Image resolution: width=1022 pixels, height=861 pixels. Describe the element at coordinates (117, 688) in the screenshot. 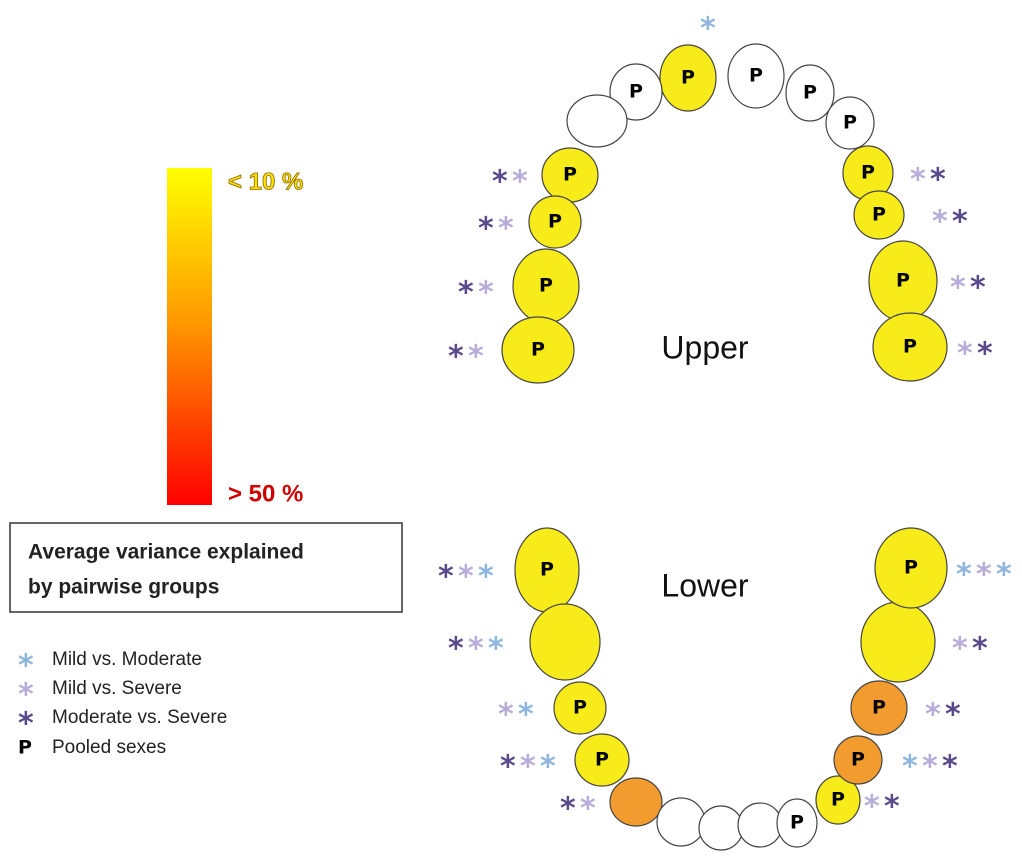

I see `legend-label: Mild vs. Severe` at that location.